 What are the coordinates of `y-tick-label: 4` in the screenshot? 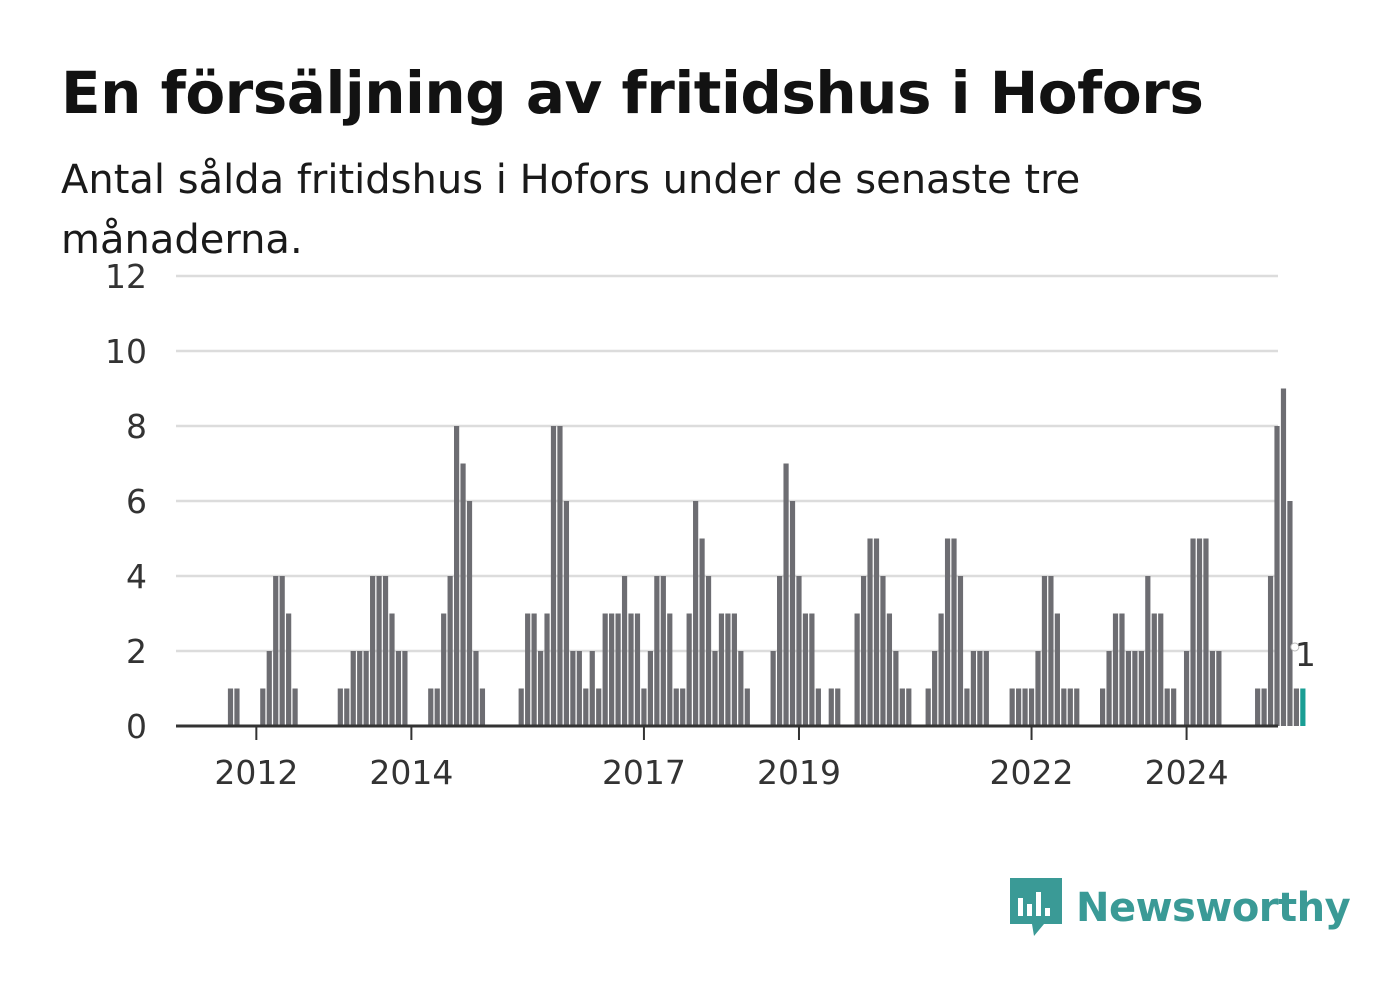 It's located at (136, 576).